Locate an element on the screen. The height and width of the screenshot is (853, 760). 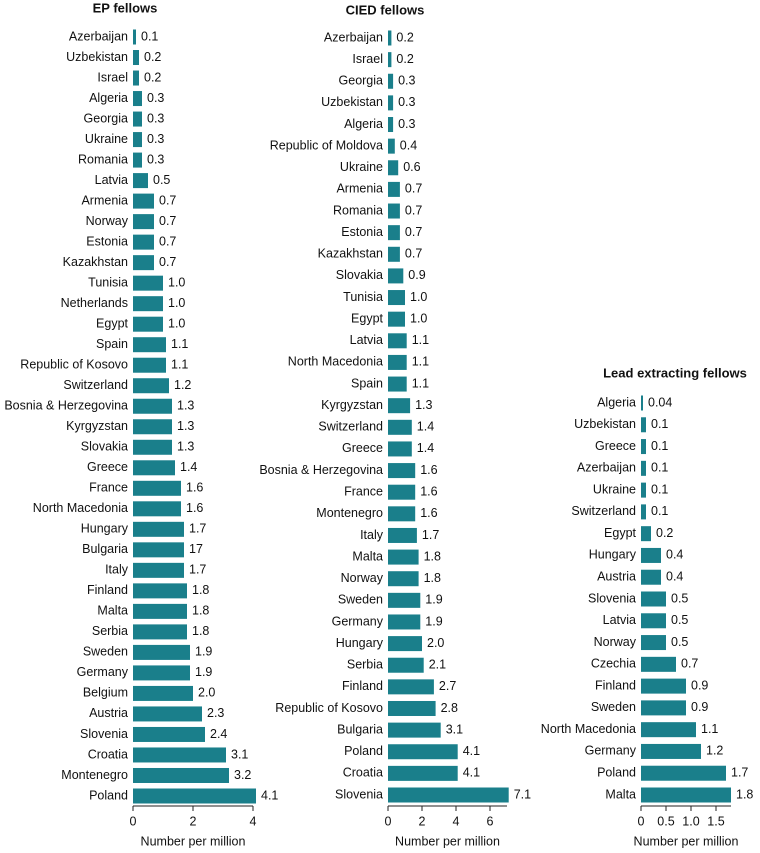
category-label: Spain is located at coordinates (367, 383).